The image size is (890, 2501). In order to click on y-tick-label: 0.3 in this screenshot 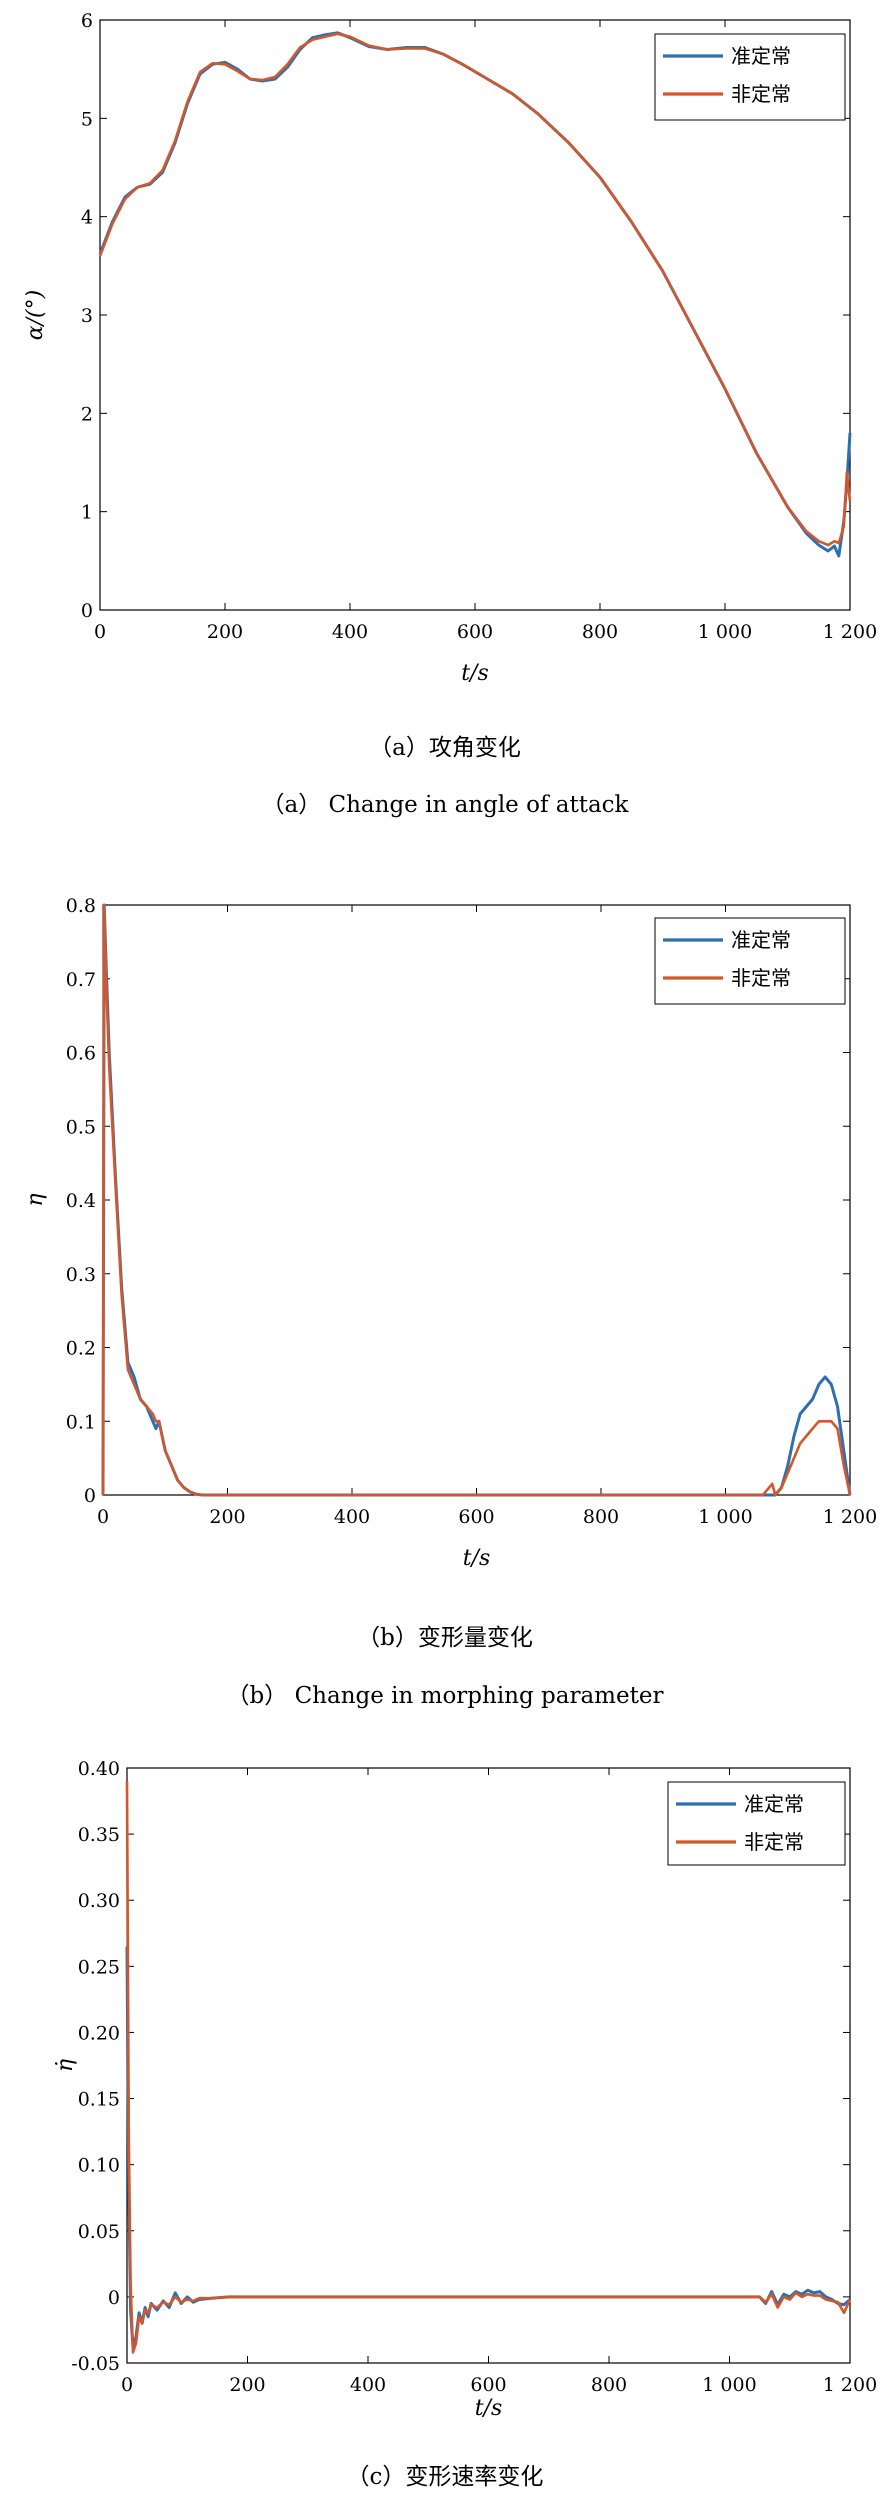, I will do `click(81, 1275)`.